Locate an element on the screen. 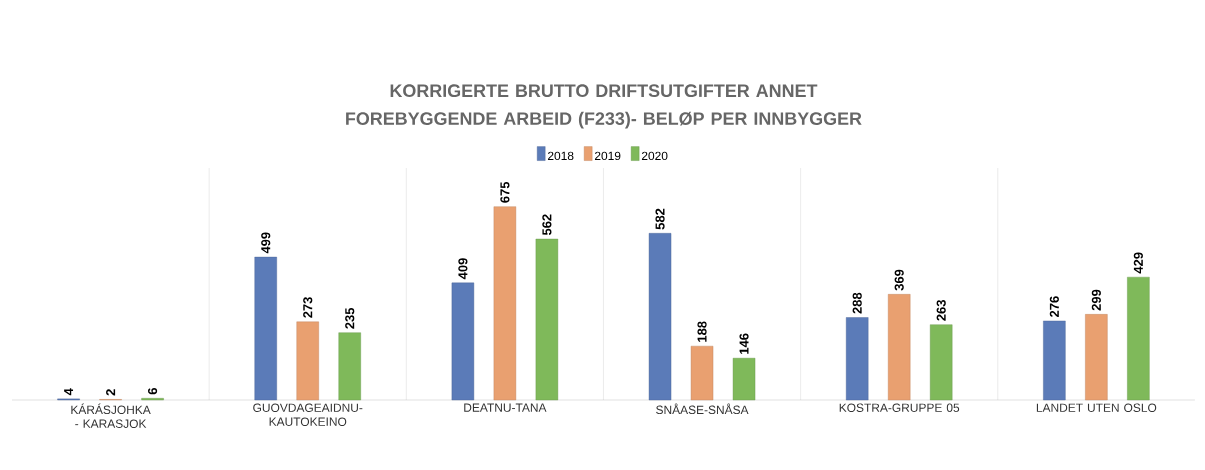 This screenshot has height=470, width=1205. x-tick-label: GUOVDAGEAIDNU-KAUTOKEINO is located at coordinates (308, 414).